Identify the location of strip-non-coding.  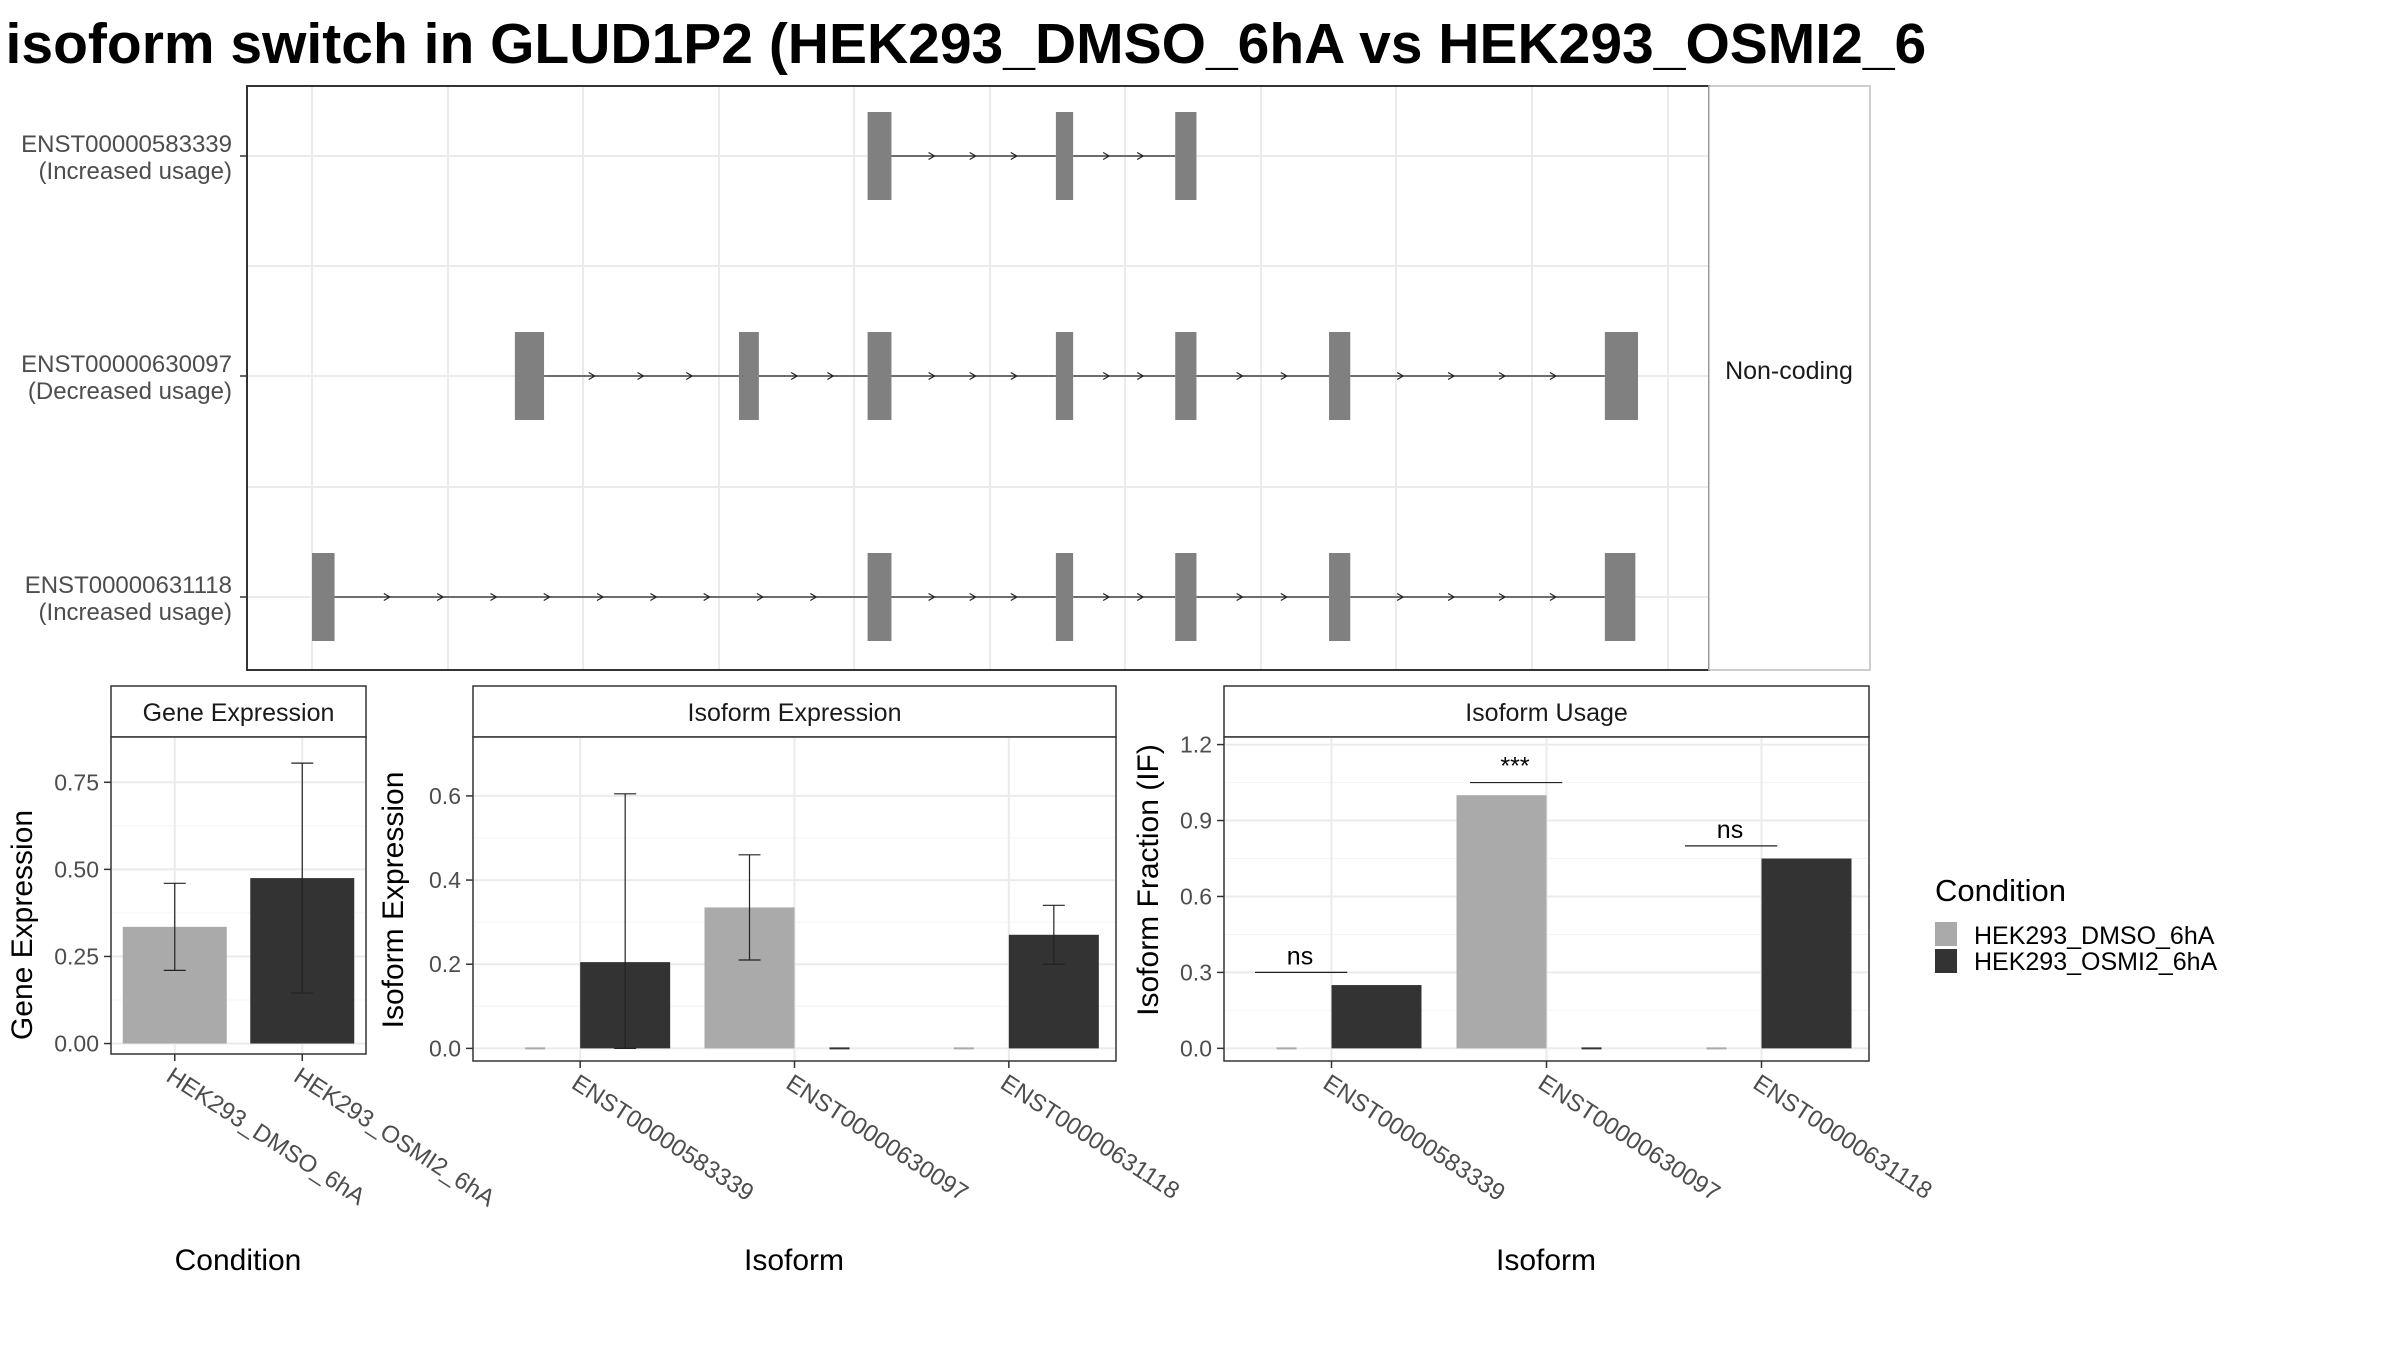
(1789, 378).